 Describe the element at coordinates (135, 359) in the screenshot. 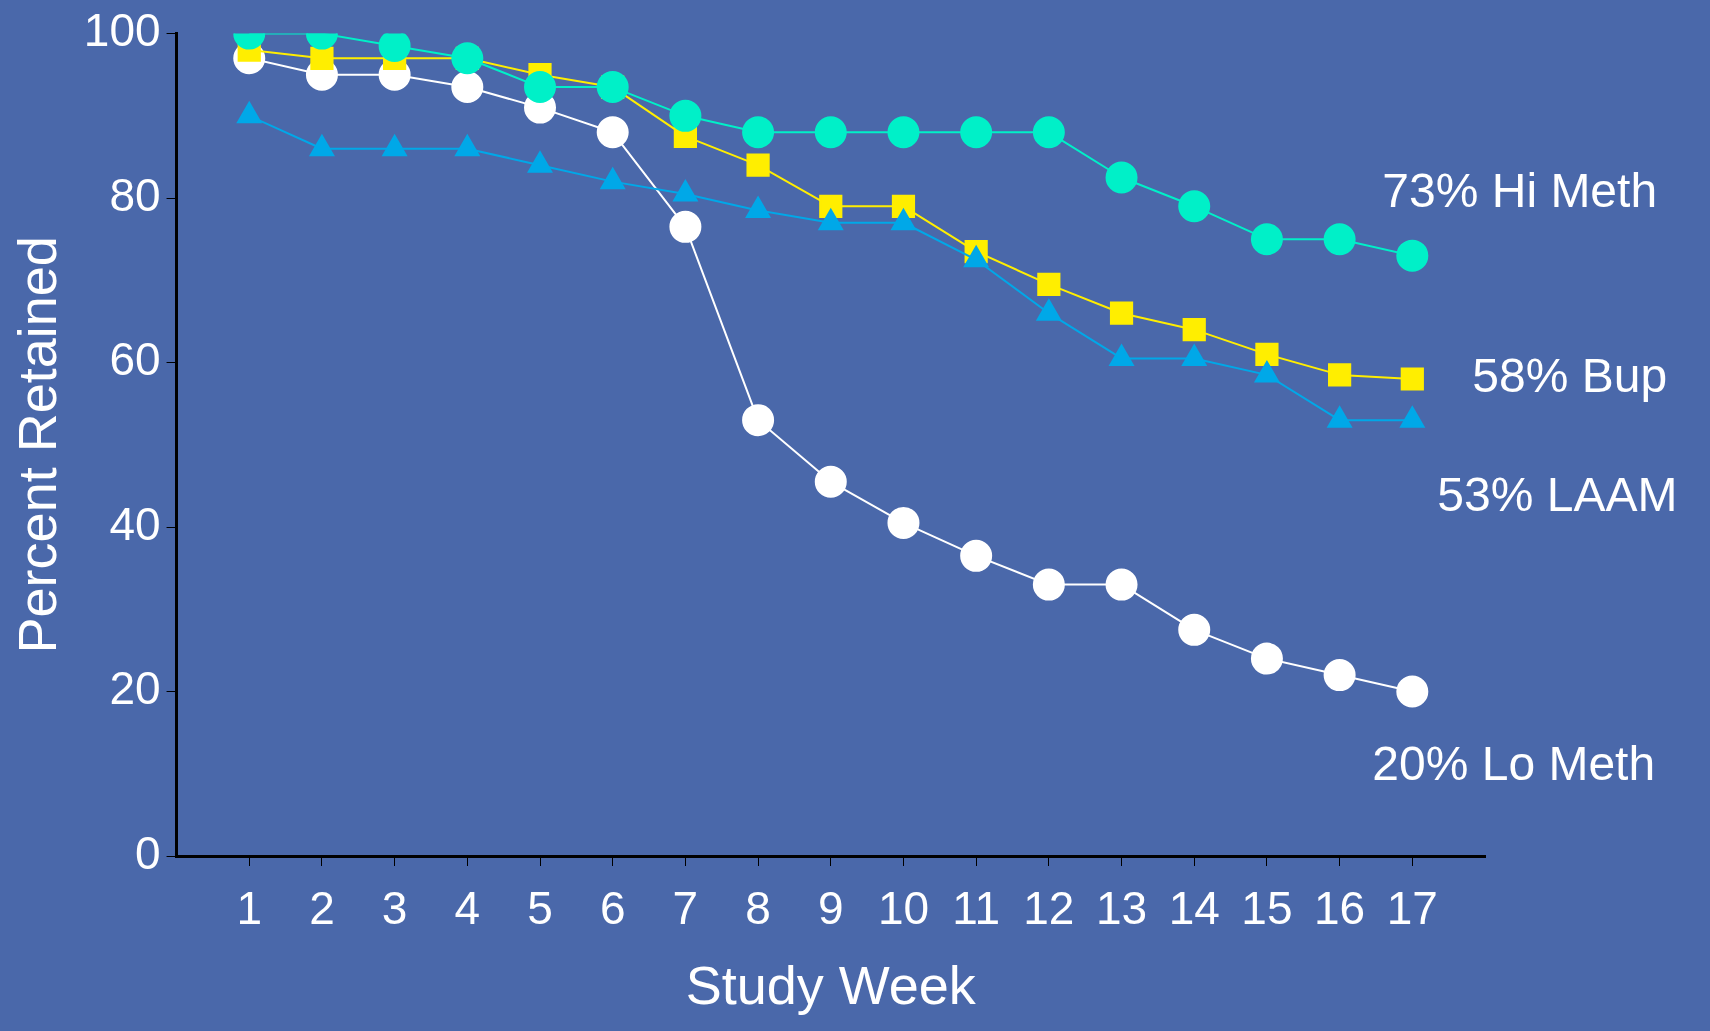

I see `y-tick-label: 60` at that location.